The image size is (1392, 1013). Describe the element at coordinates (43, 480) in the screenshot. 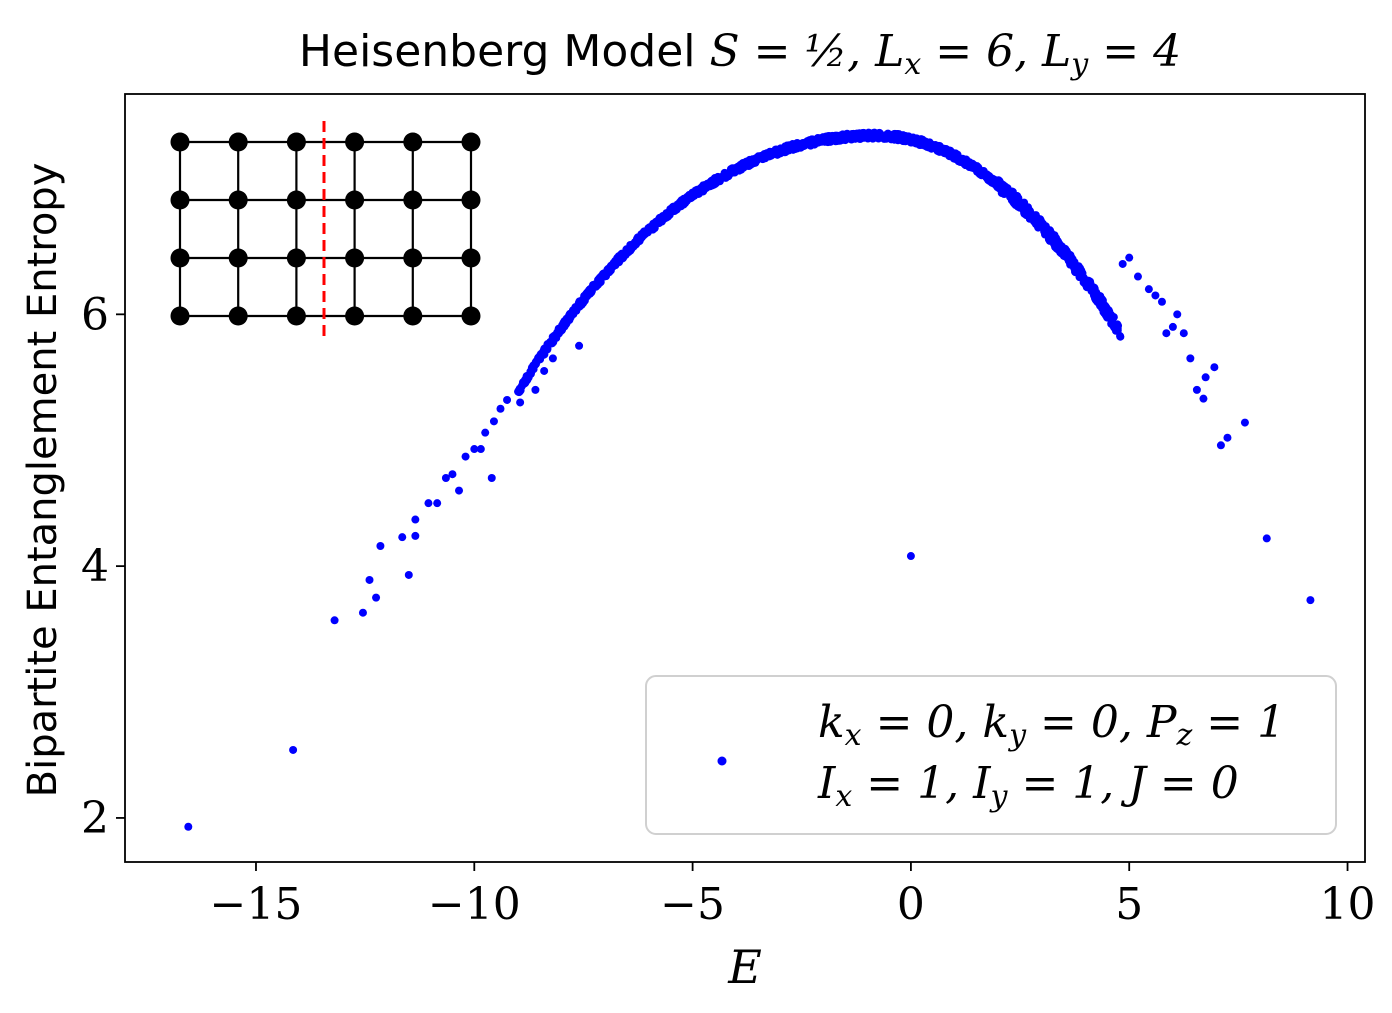

I see `y-axis-label: Bipartite Entanglement Entropy` at that location.